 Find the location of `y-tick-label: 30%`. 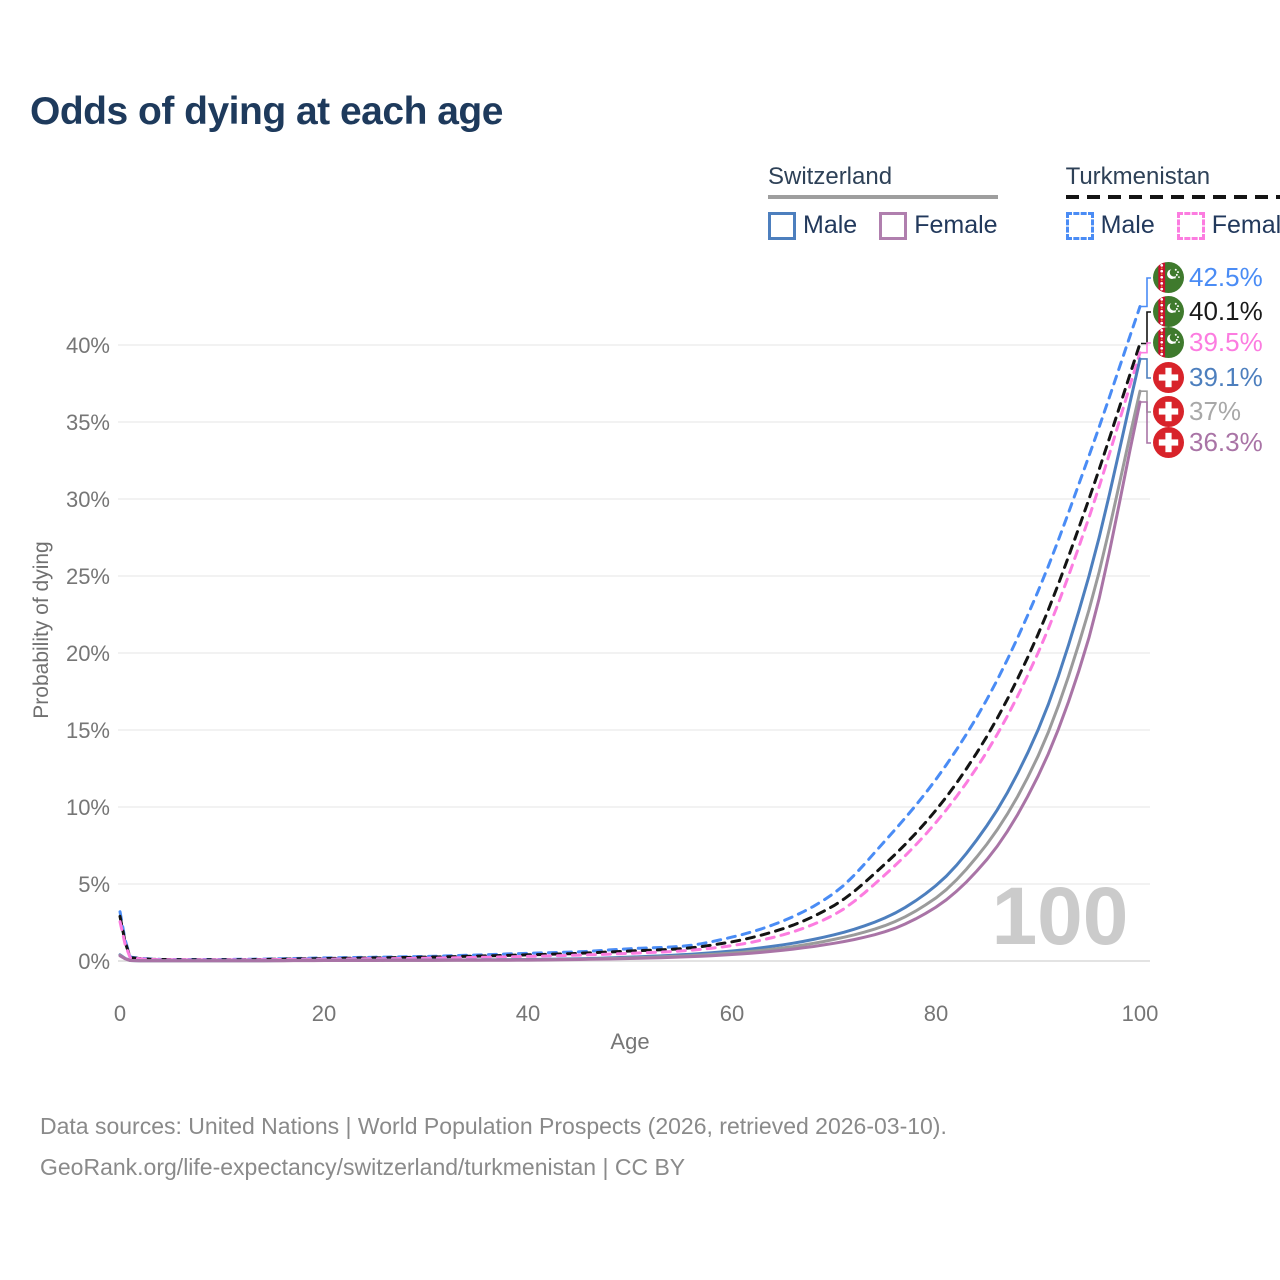

y-tick-label: 30% is located at coordinates (88, 499).